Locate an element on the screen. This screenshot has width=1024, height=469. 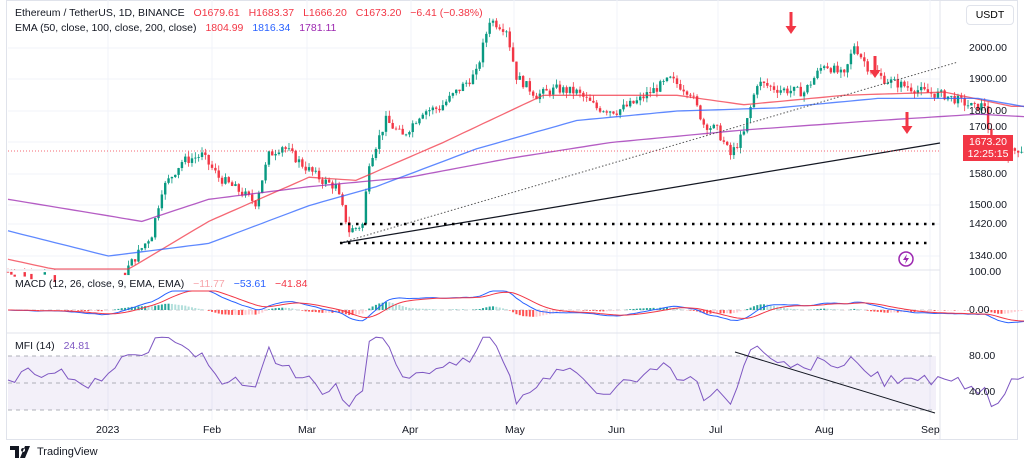
macd-label: MACD (12, 26, close, 9, EMA, EMA) is located at coordinates (100, 284).